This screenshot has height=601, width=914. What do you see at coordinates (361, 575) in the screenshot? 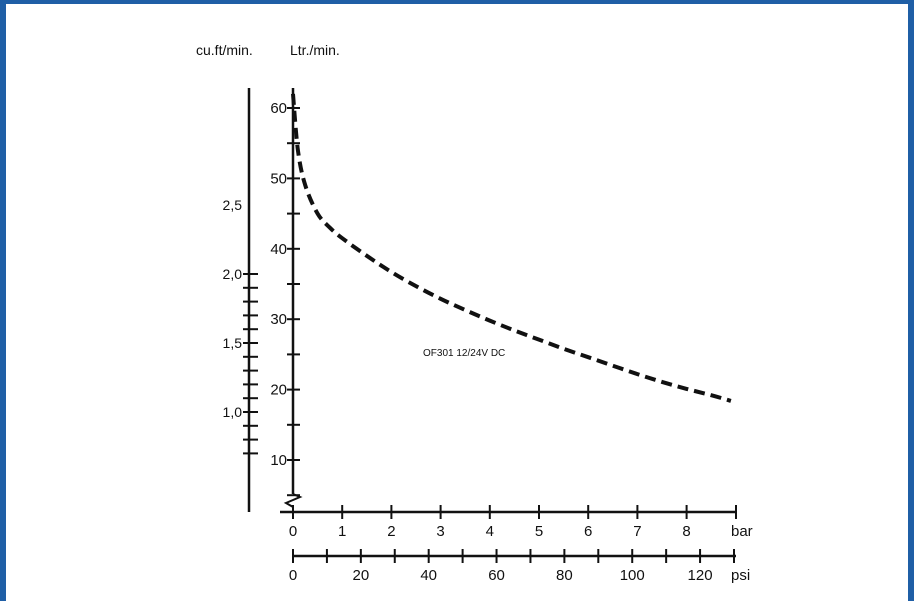
I see `psi-tick-label: 20` at bounding box center [361, 575].